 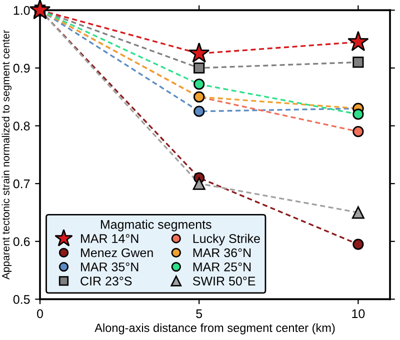 I want to click on legend-title: Magmatic segments, so click(x=156, y=226).